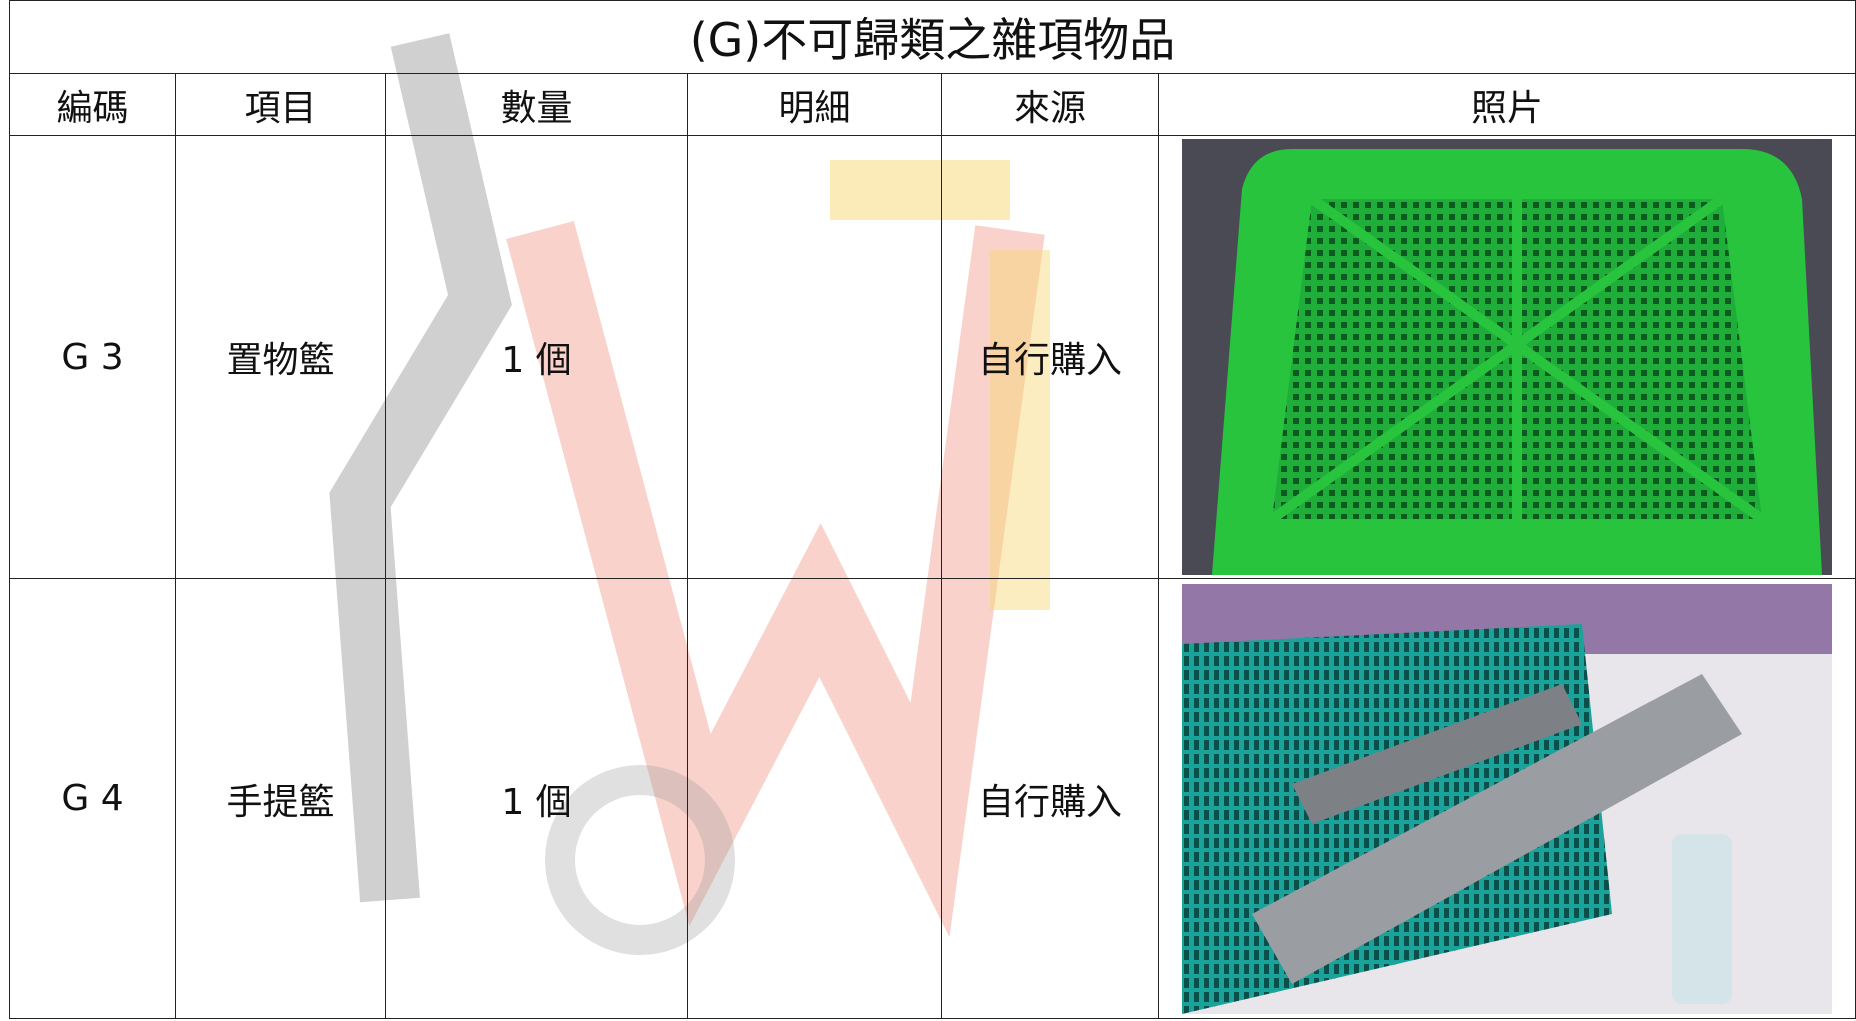  Describe the element at coordinates (932, 37) in the screenshot. I see `table-title: (G)不可歸類之雜項物品` at that location.